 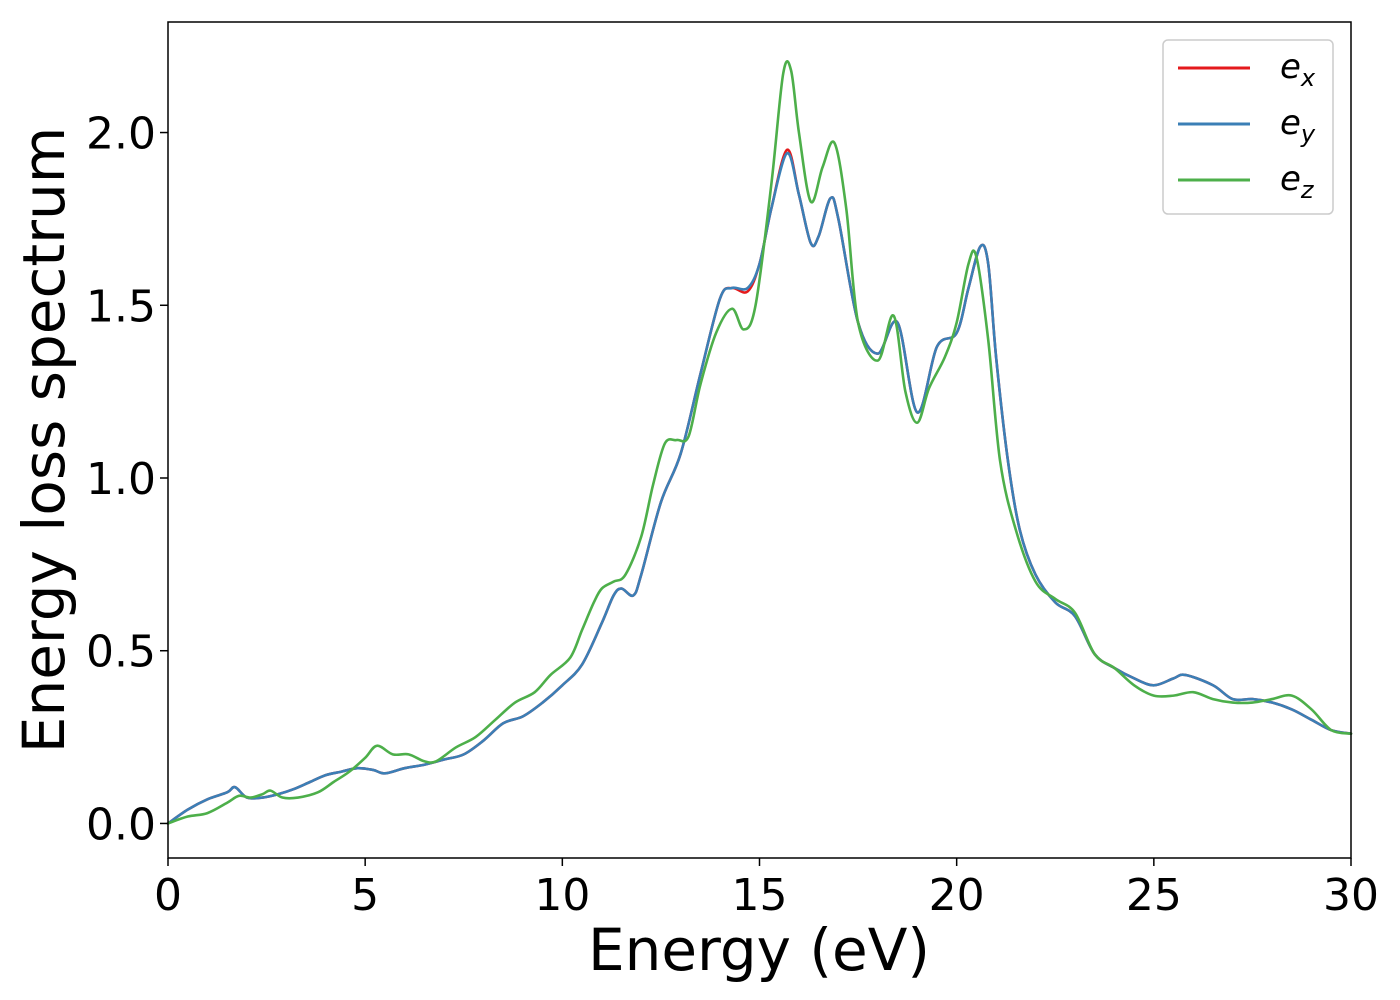 I want to click on legend-frame, so click(x=1248, y=127).